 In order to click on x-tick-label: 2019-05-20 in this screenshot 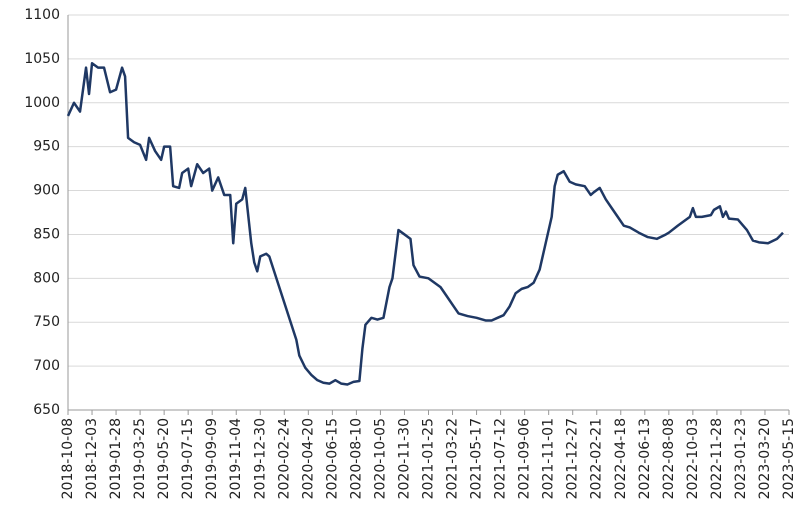, I will do `click(164, 458)`.